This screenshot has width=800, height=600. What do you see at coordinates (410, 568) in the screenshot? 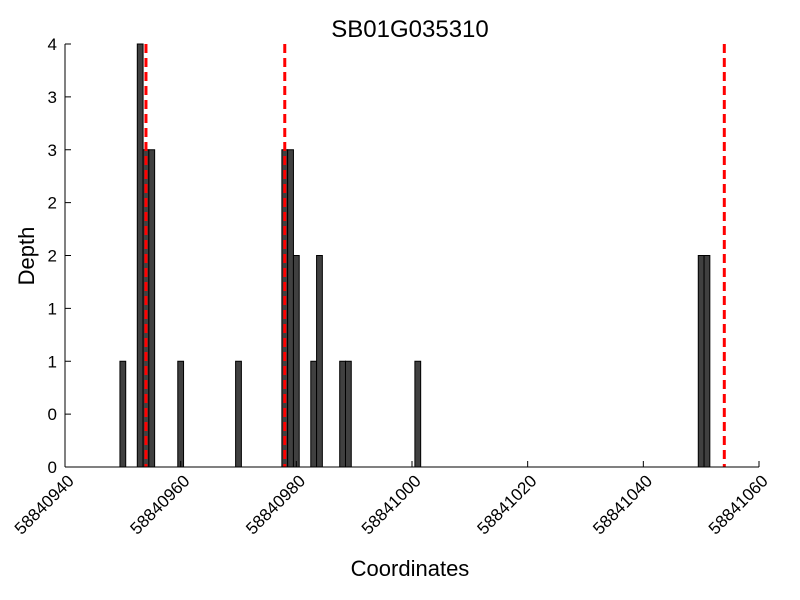
I see `x-axis-title: Coordinates` at bounding box center [410, 568].